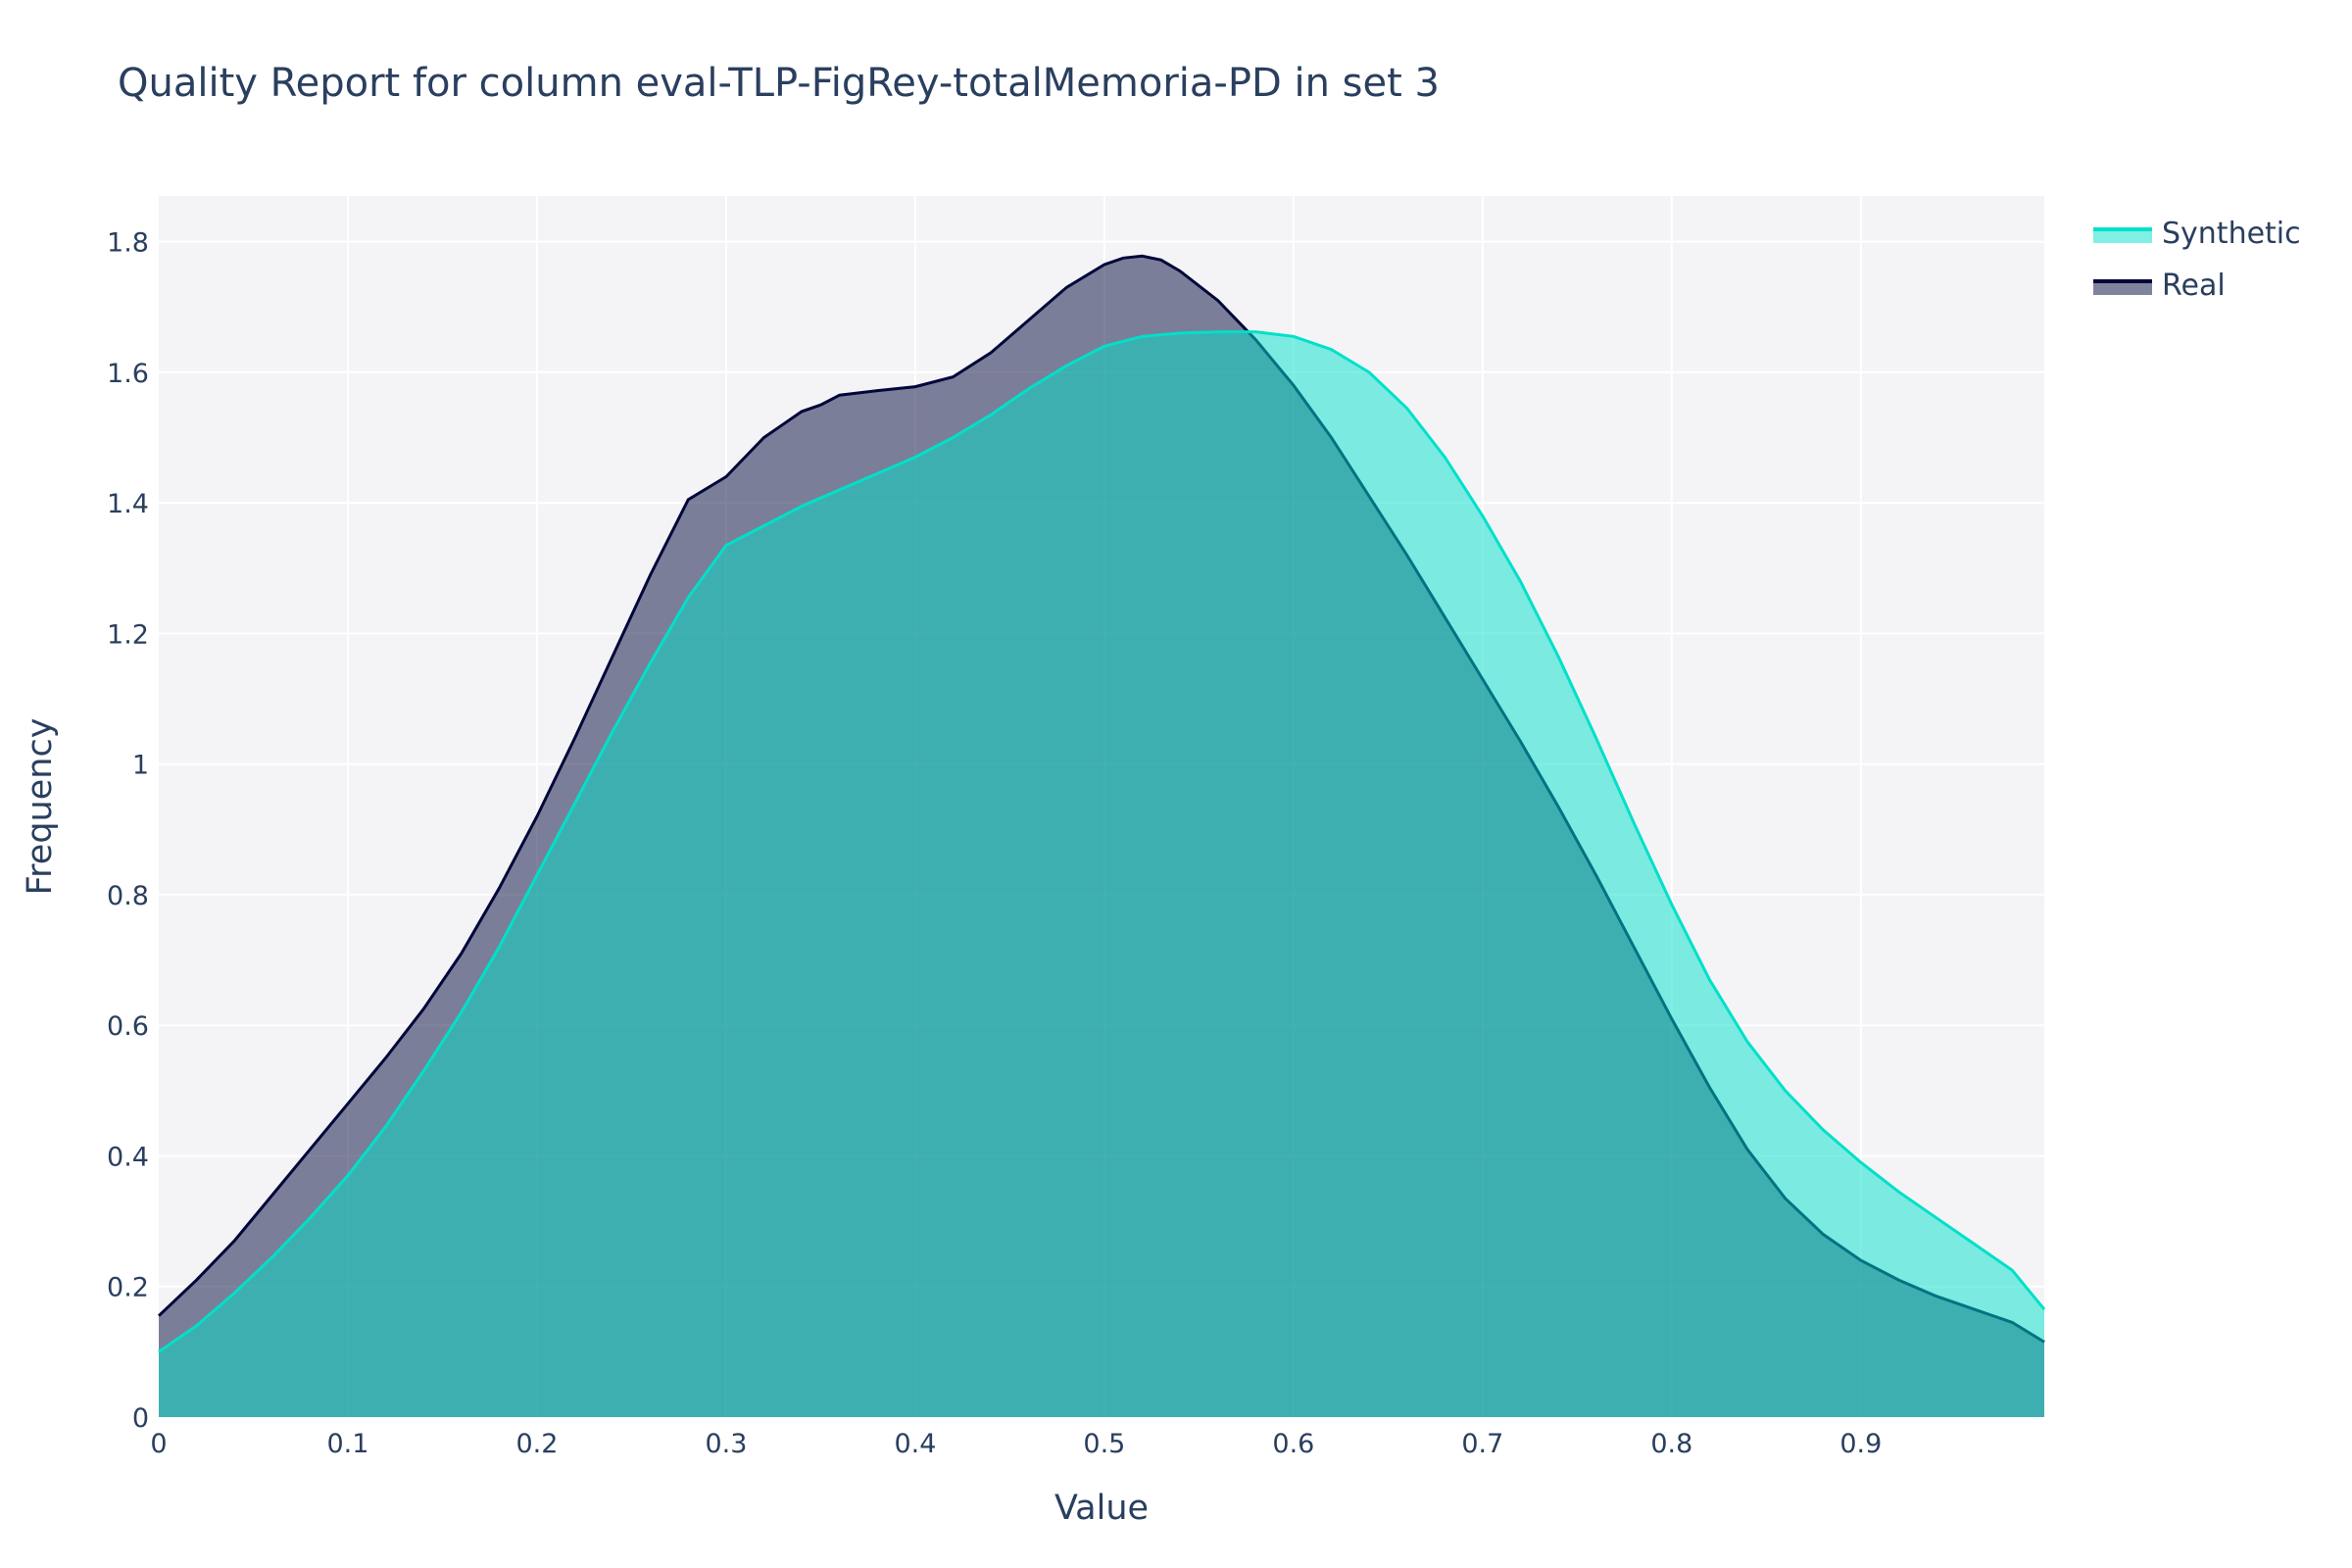  What do you see at coordinates (128, 374) in the screenshot?
I see `y-tick-label: 1.6` at bounding box center [128, 374].